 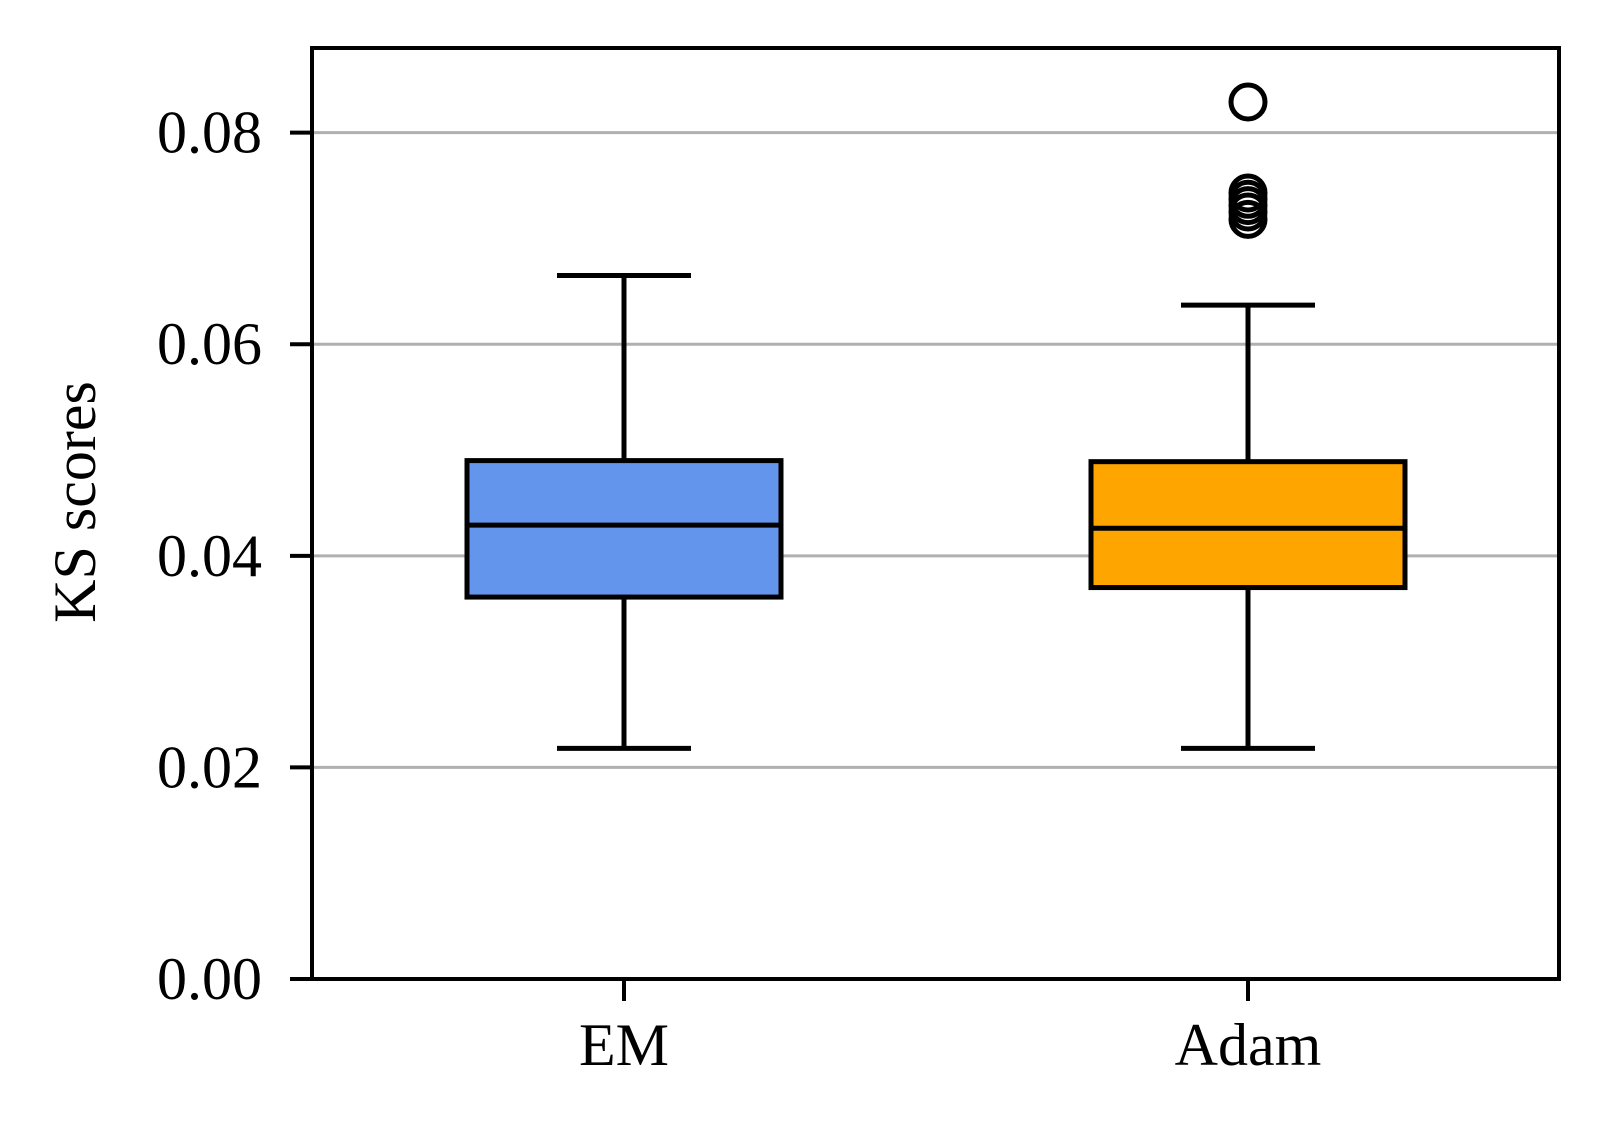 I want to click on x-tick-label: EM, so click(x=624, y=1045).